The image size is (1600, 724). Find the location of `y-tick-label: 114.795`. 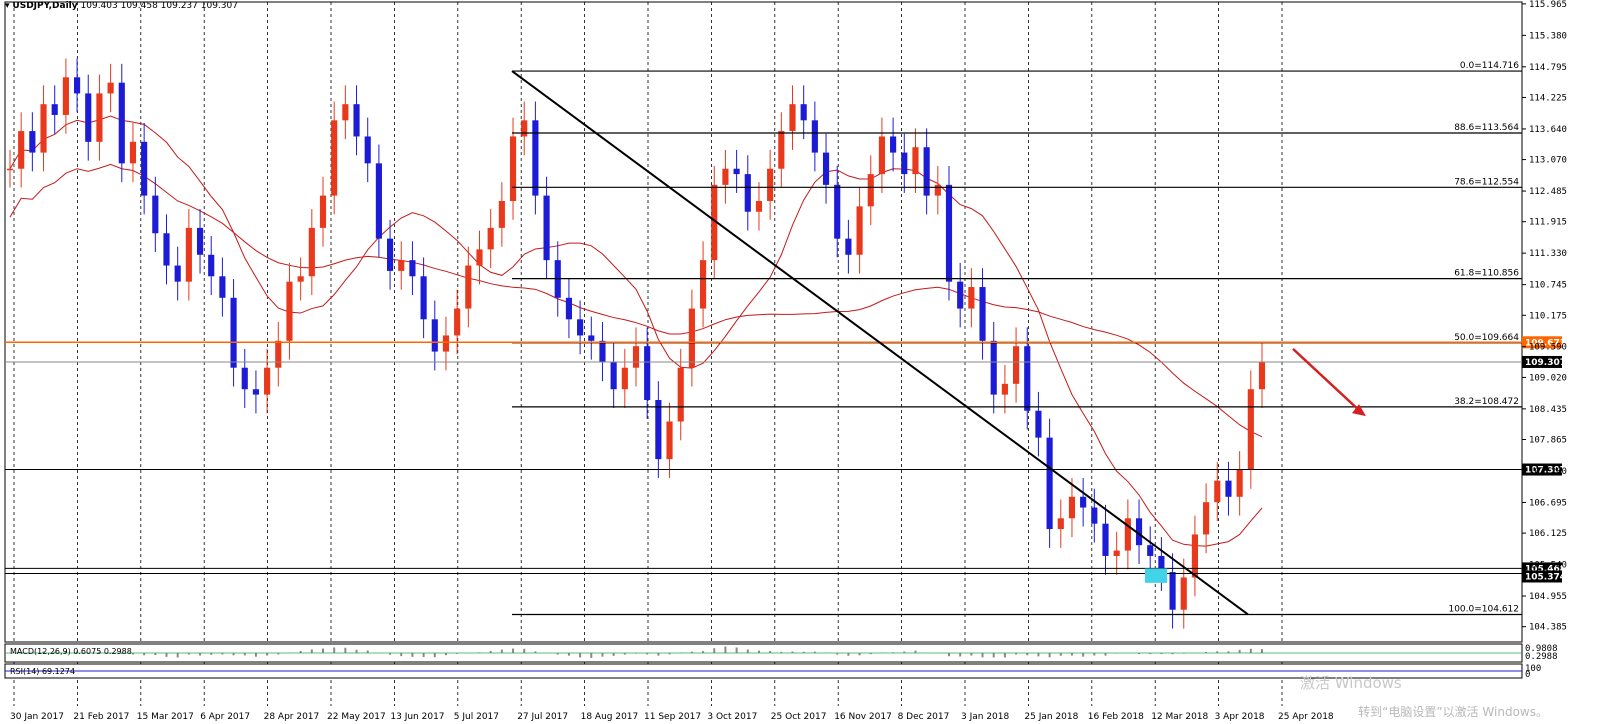

y-tick-label: 114.795 is located at coordinates (1548, 68).